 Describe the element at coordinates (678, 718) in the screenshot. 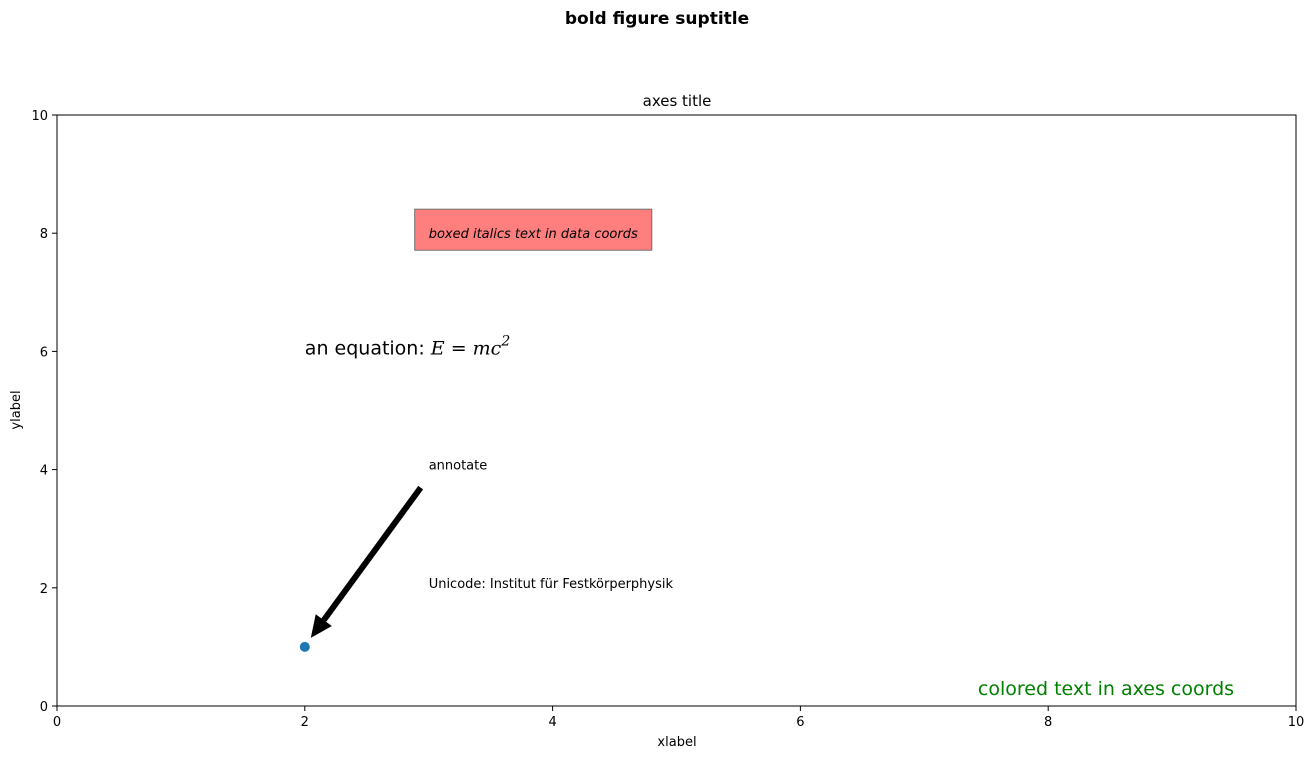

I see `x-axis: 0 2 4 6 8 10` at that location.